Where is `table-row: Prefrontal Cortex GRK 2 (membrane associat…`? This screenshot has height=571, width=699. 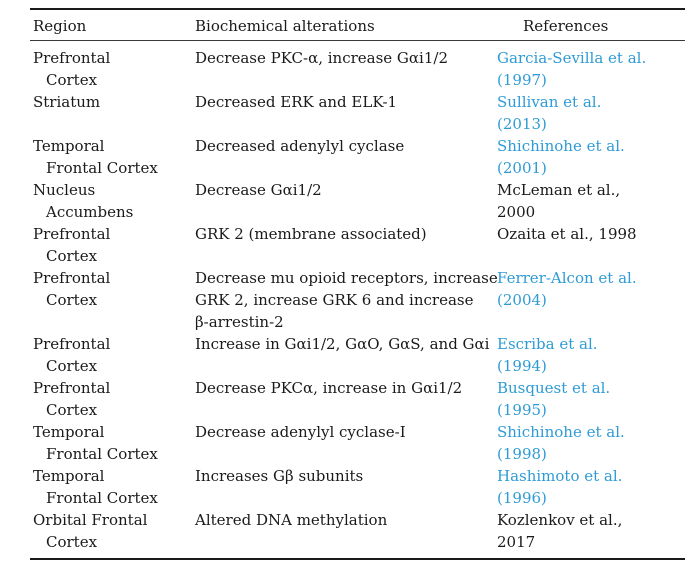 table-row: Prefrontal Cortex GRK 2 (membrane associat… is located at coordinates (357, 245).